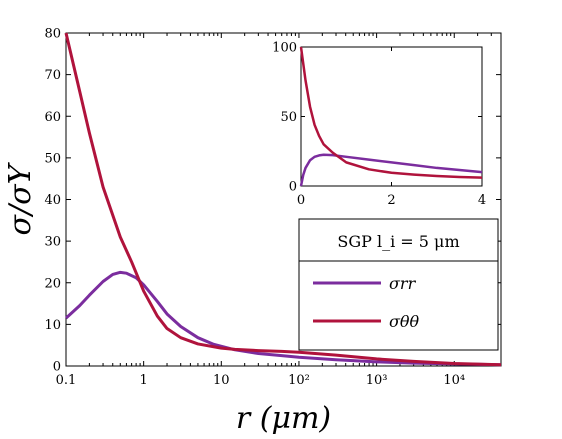 The width and height of the screenshot is (562, 439). What do you see at coordinates (404, 321) in the screenshot?
I see `legend-label-sigma-thetatheta: σθθ` at bounding box center [404, 321].